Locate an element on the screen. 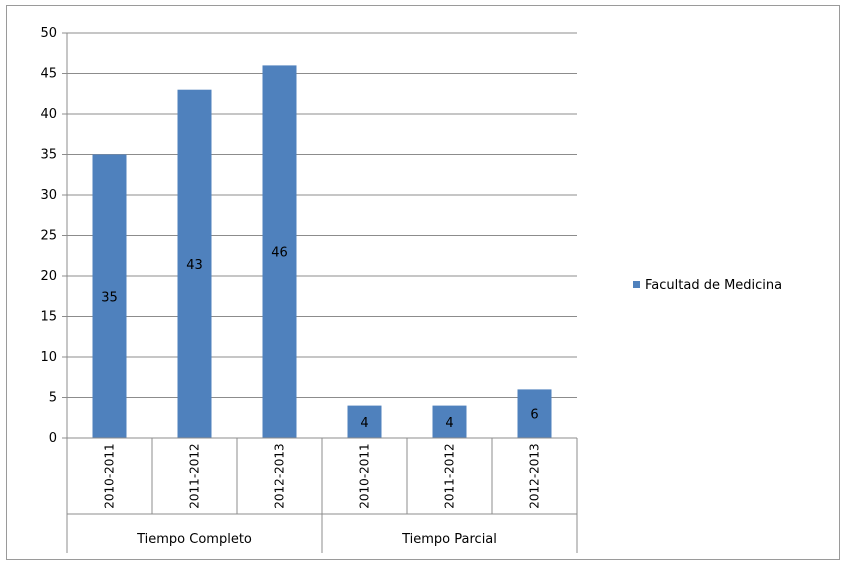  y-tick-label: 5 is located at coordinates (53, 398).